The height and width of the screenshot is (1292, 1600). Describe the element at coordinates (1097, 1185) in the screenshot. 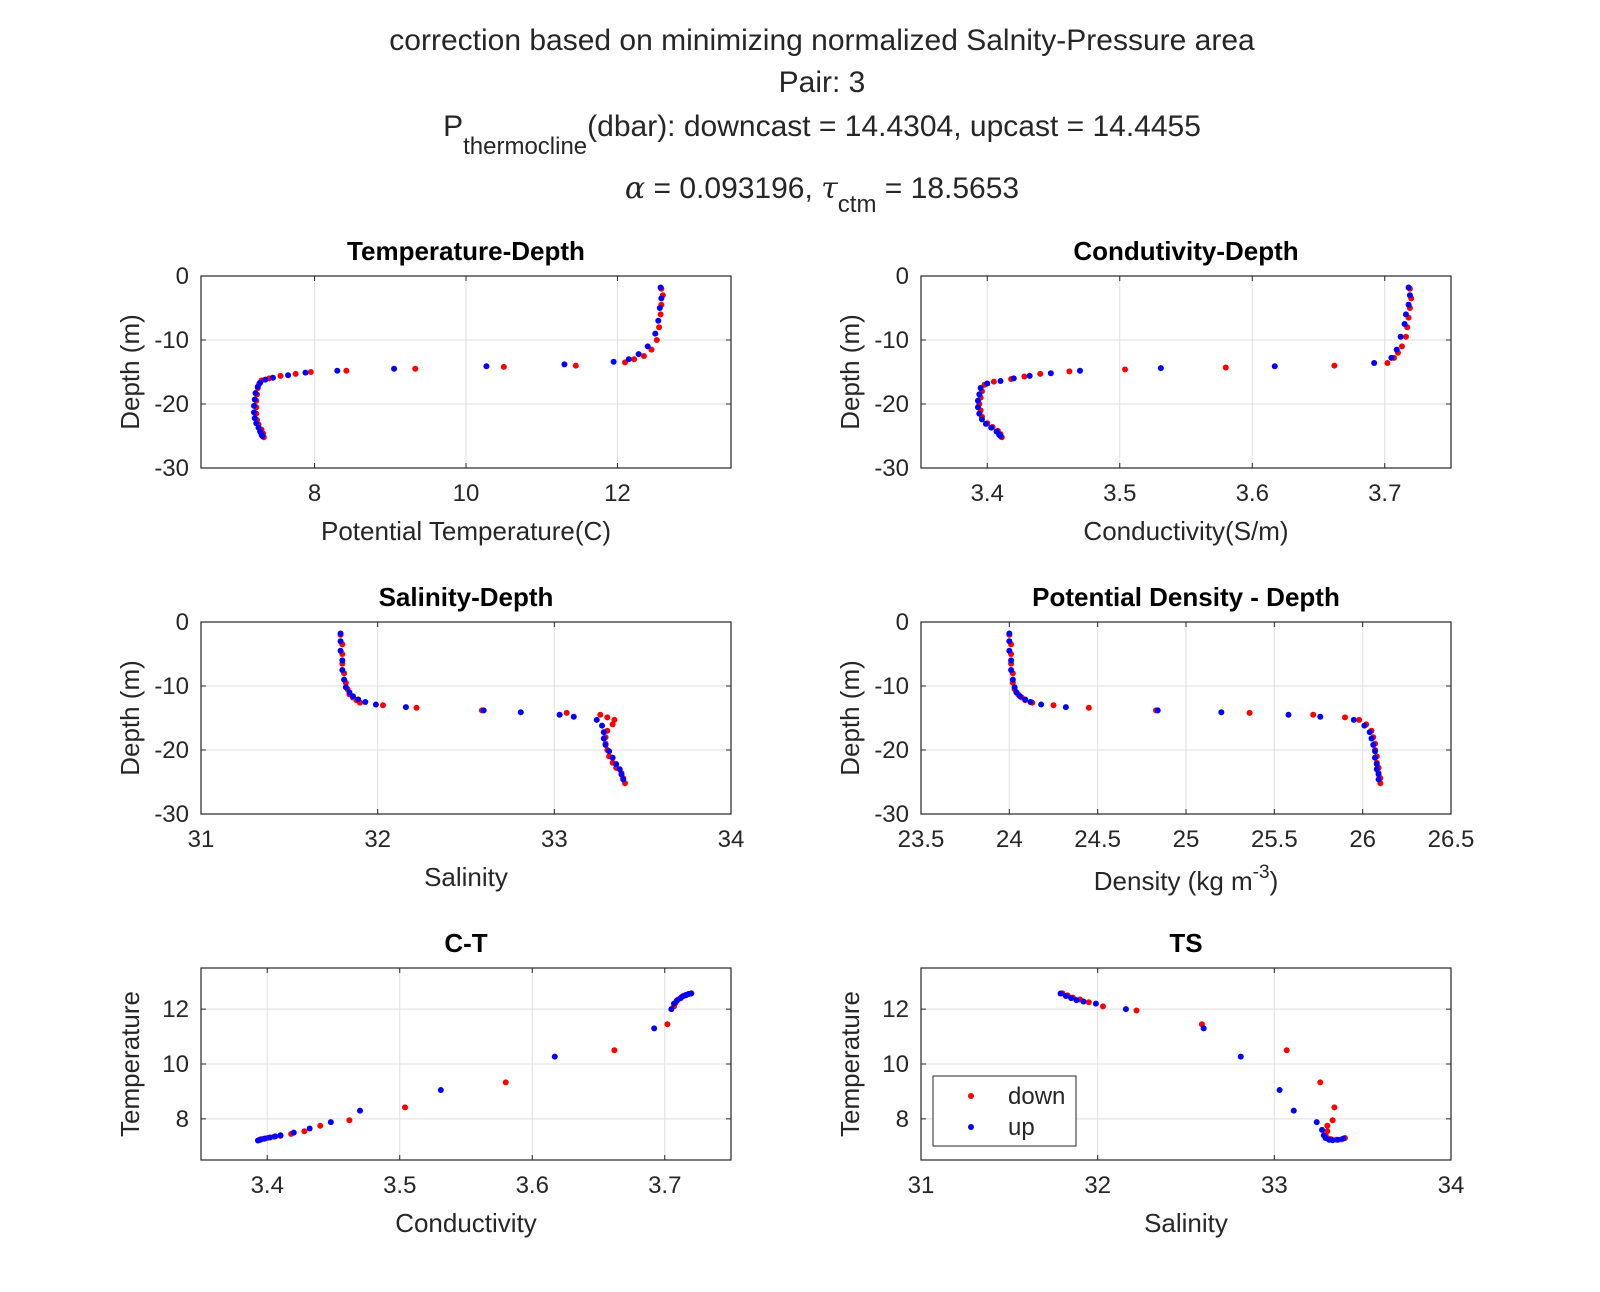

I see `x-tick-label: 32` at that location.